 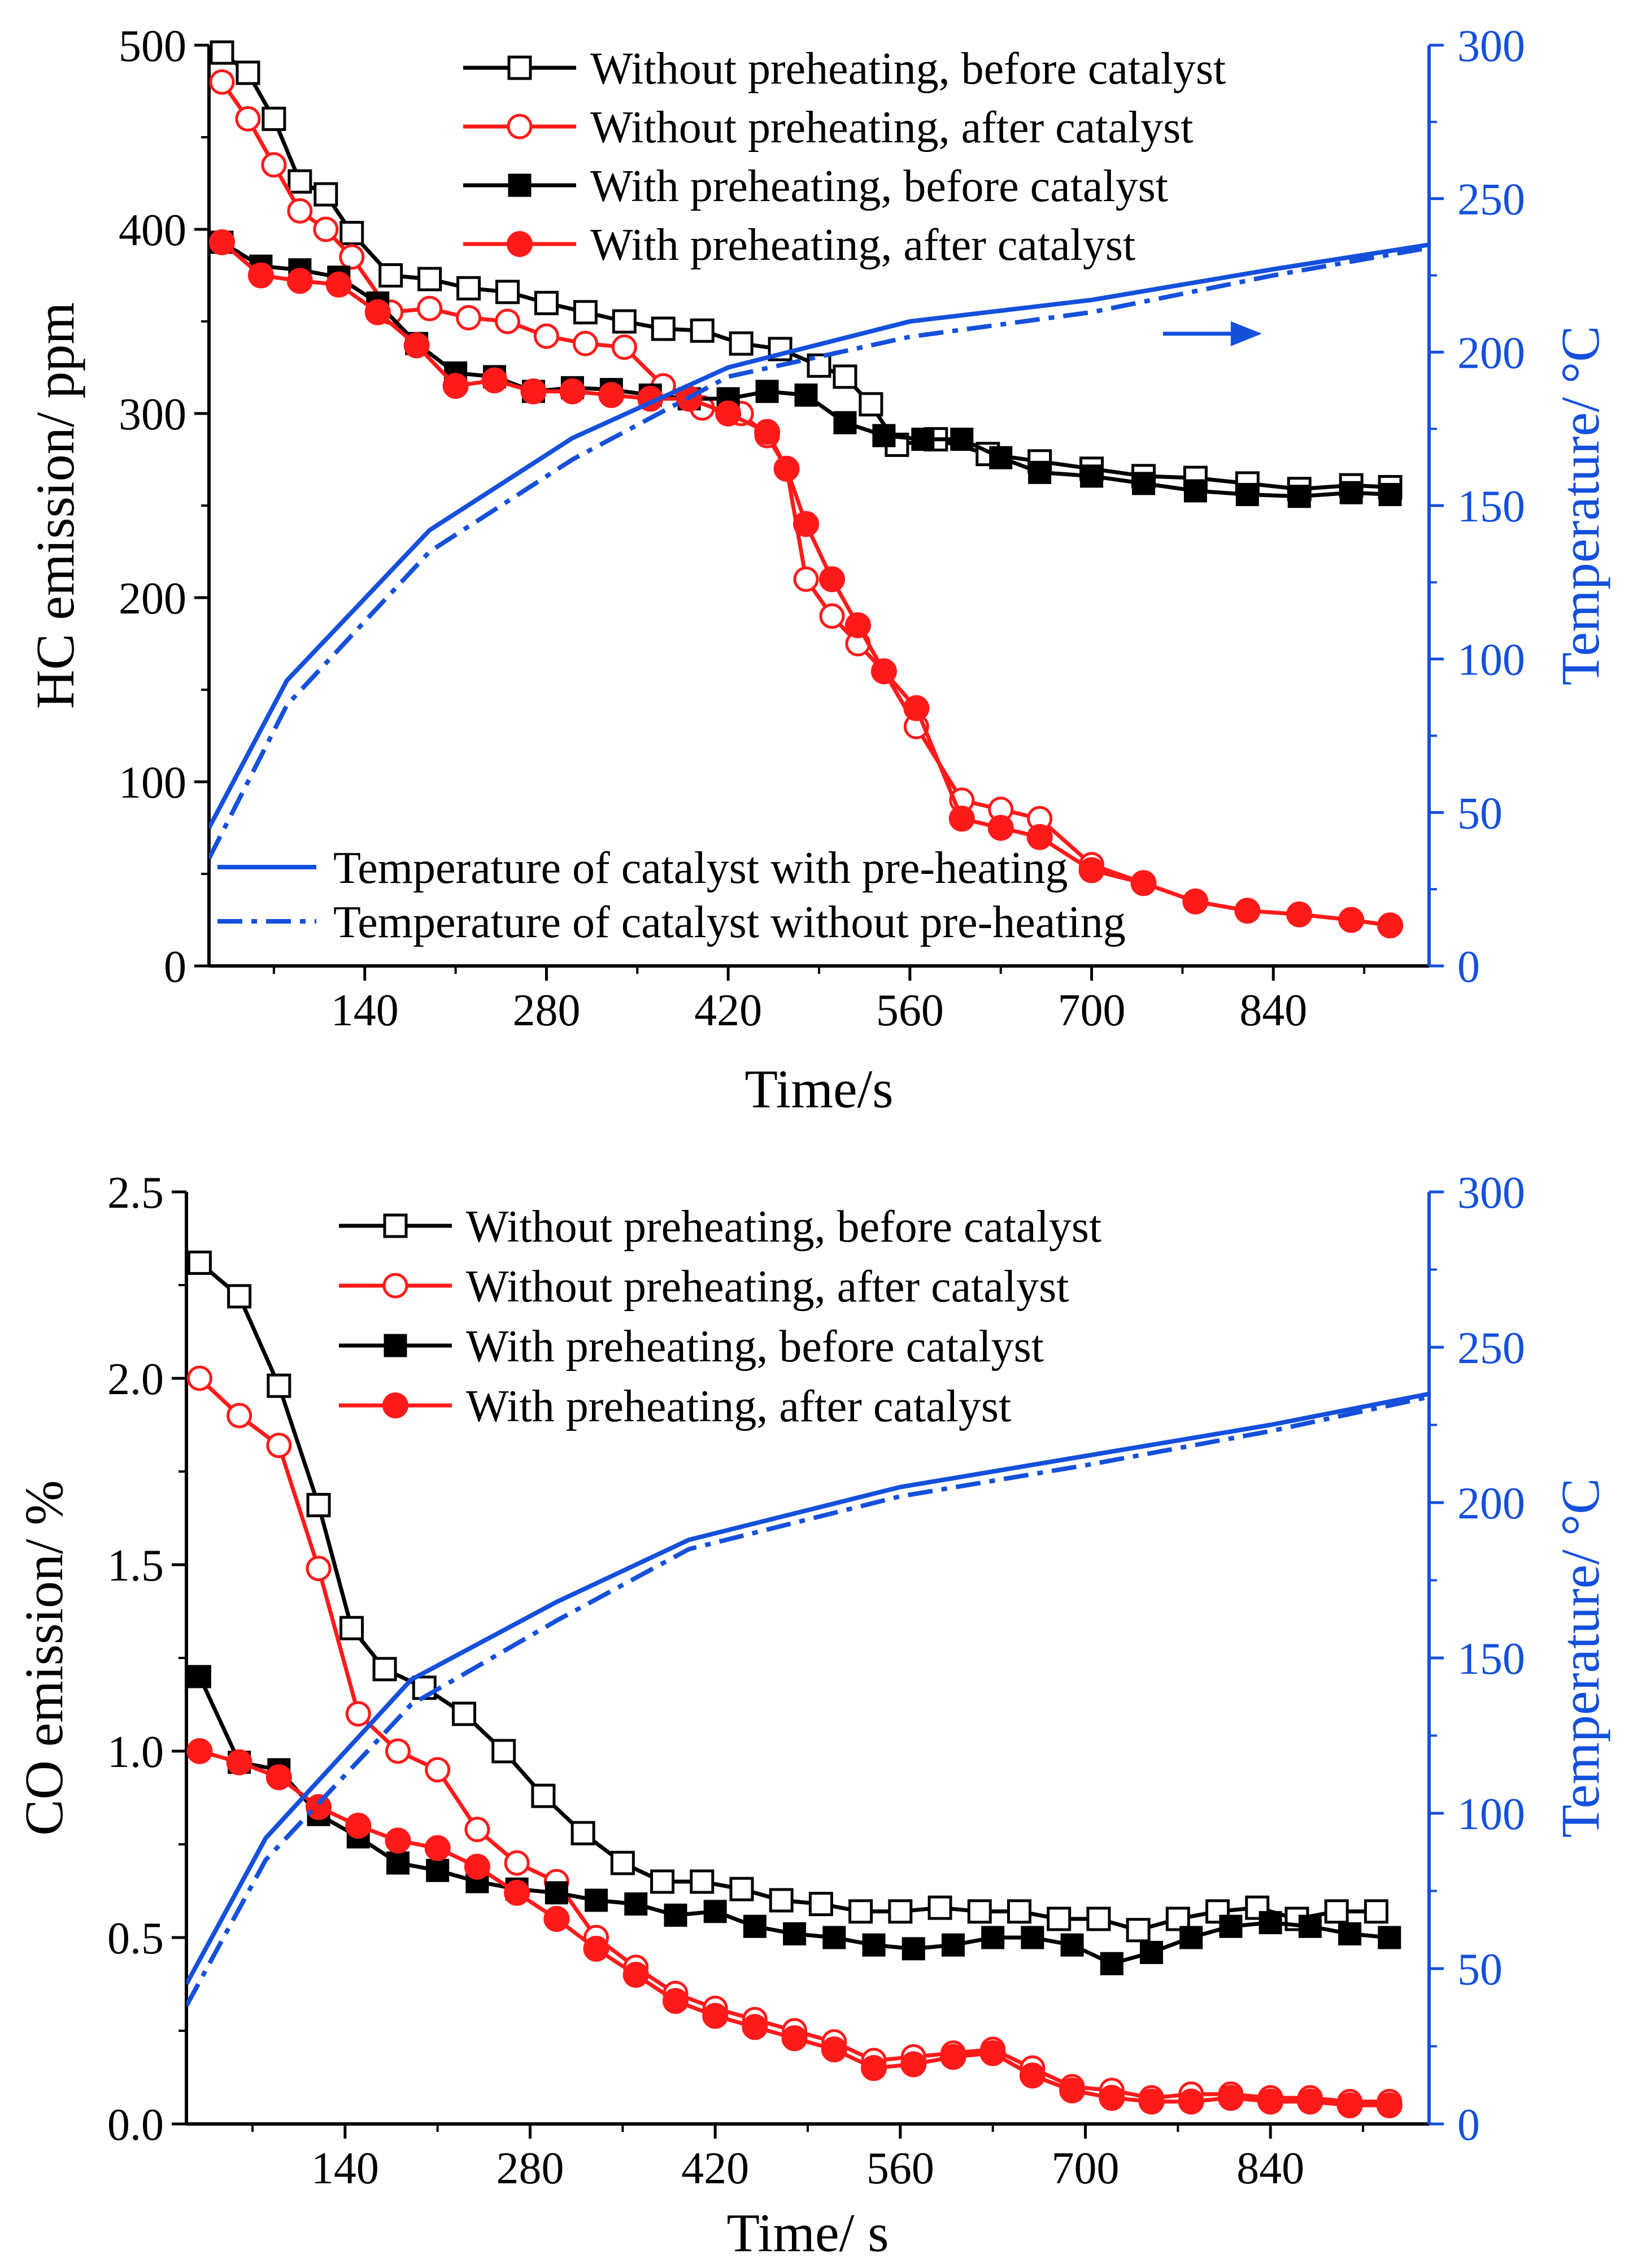 What do you see at coordinates (152, 46) in the screenshot?
I see `y-tick-label: 500` at bounding box center [152, 46].